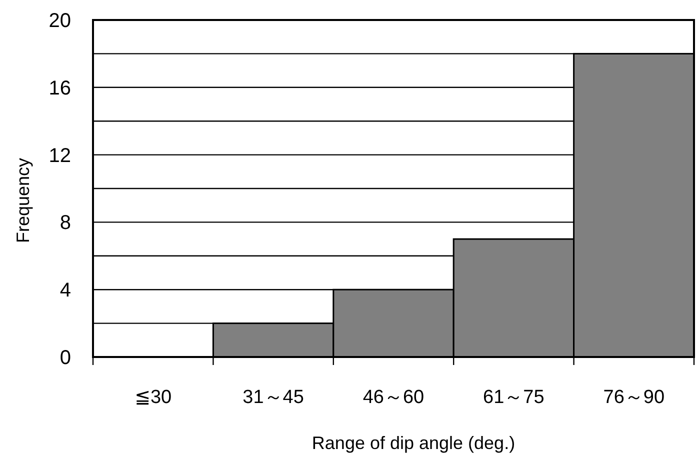  I want to click on x-tick-label: 76～90, so click(634, 397).